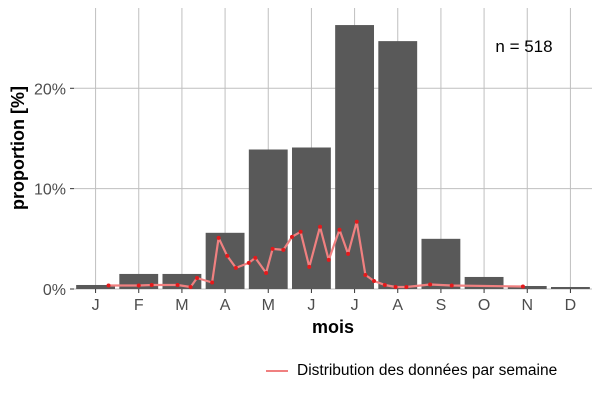 Image resolution: width=600 pixels, height=400 pixels. Describe the element at coordinates (277, 371) in the screenshot. I see `legend-line-swatch` at that location.